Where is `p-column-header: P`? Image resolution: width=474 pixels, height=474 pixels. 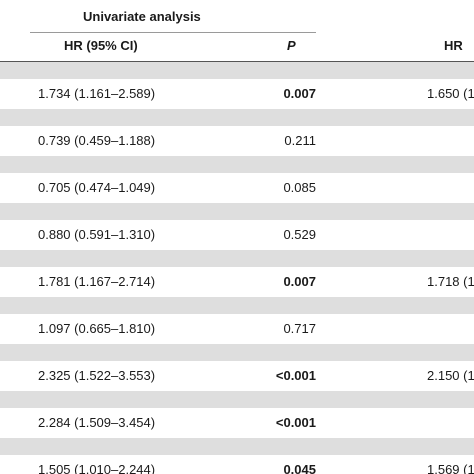 p-column-header: P is located at coordinates (291, 45).